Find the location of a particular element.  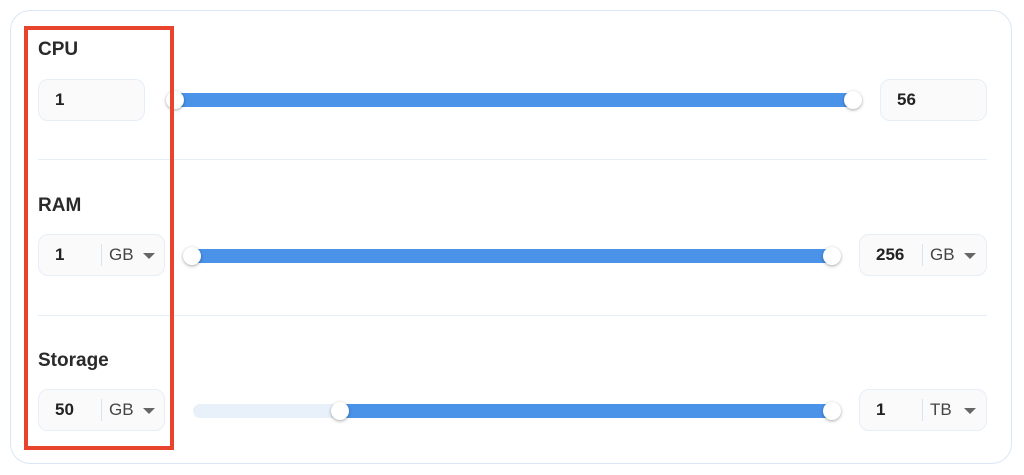

cpu-max-thumb is located at coordinates (853, 100).